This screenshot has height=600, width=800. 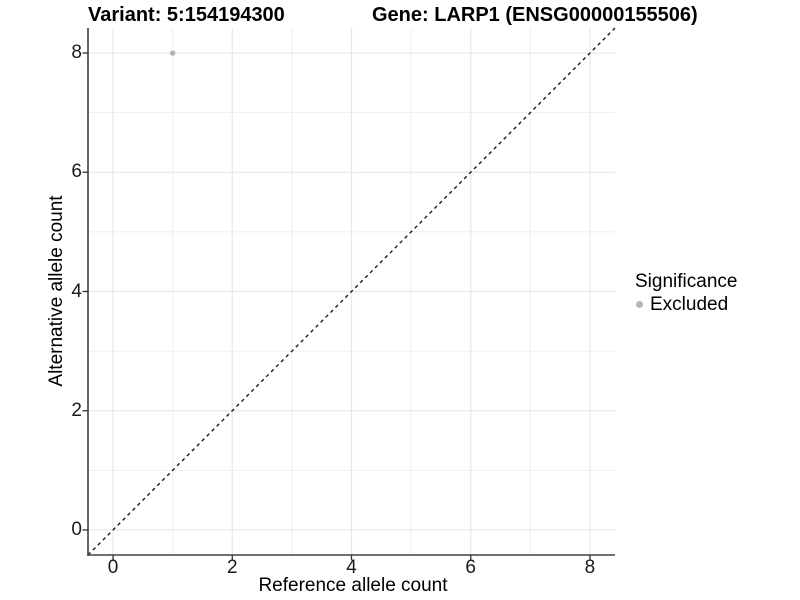 What do you see at coordinates (353, 585) in the screenshot?
I see `x-axis-title: Reference allele count` at bounding box center [353, 585].